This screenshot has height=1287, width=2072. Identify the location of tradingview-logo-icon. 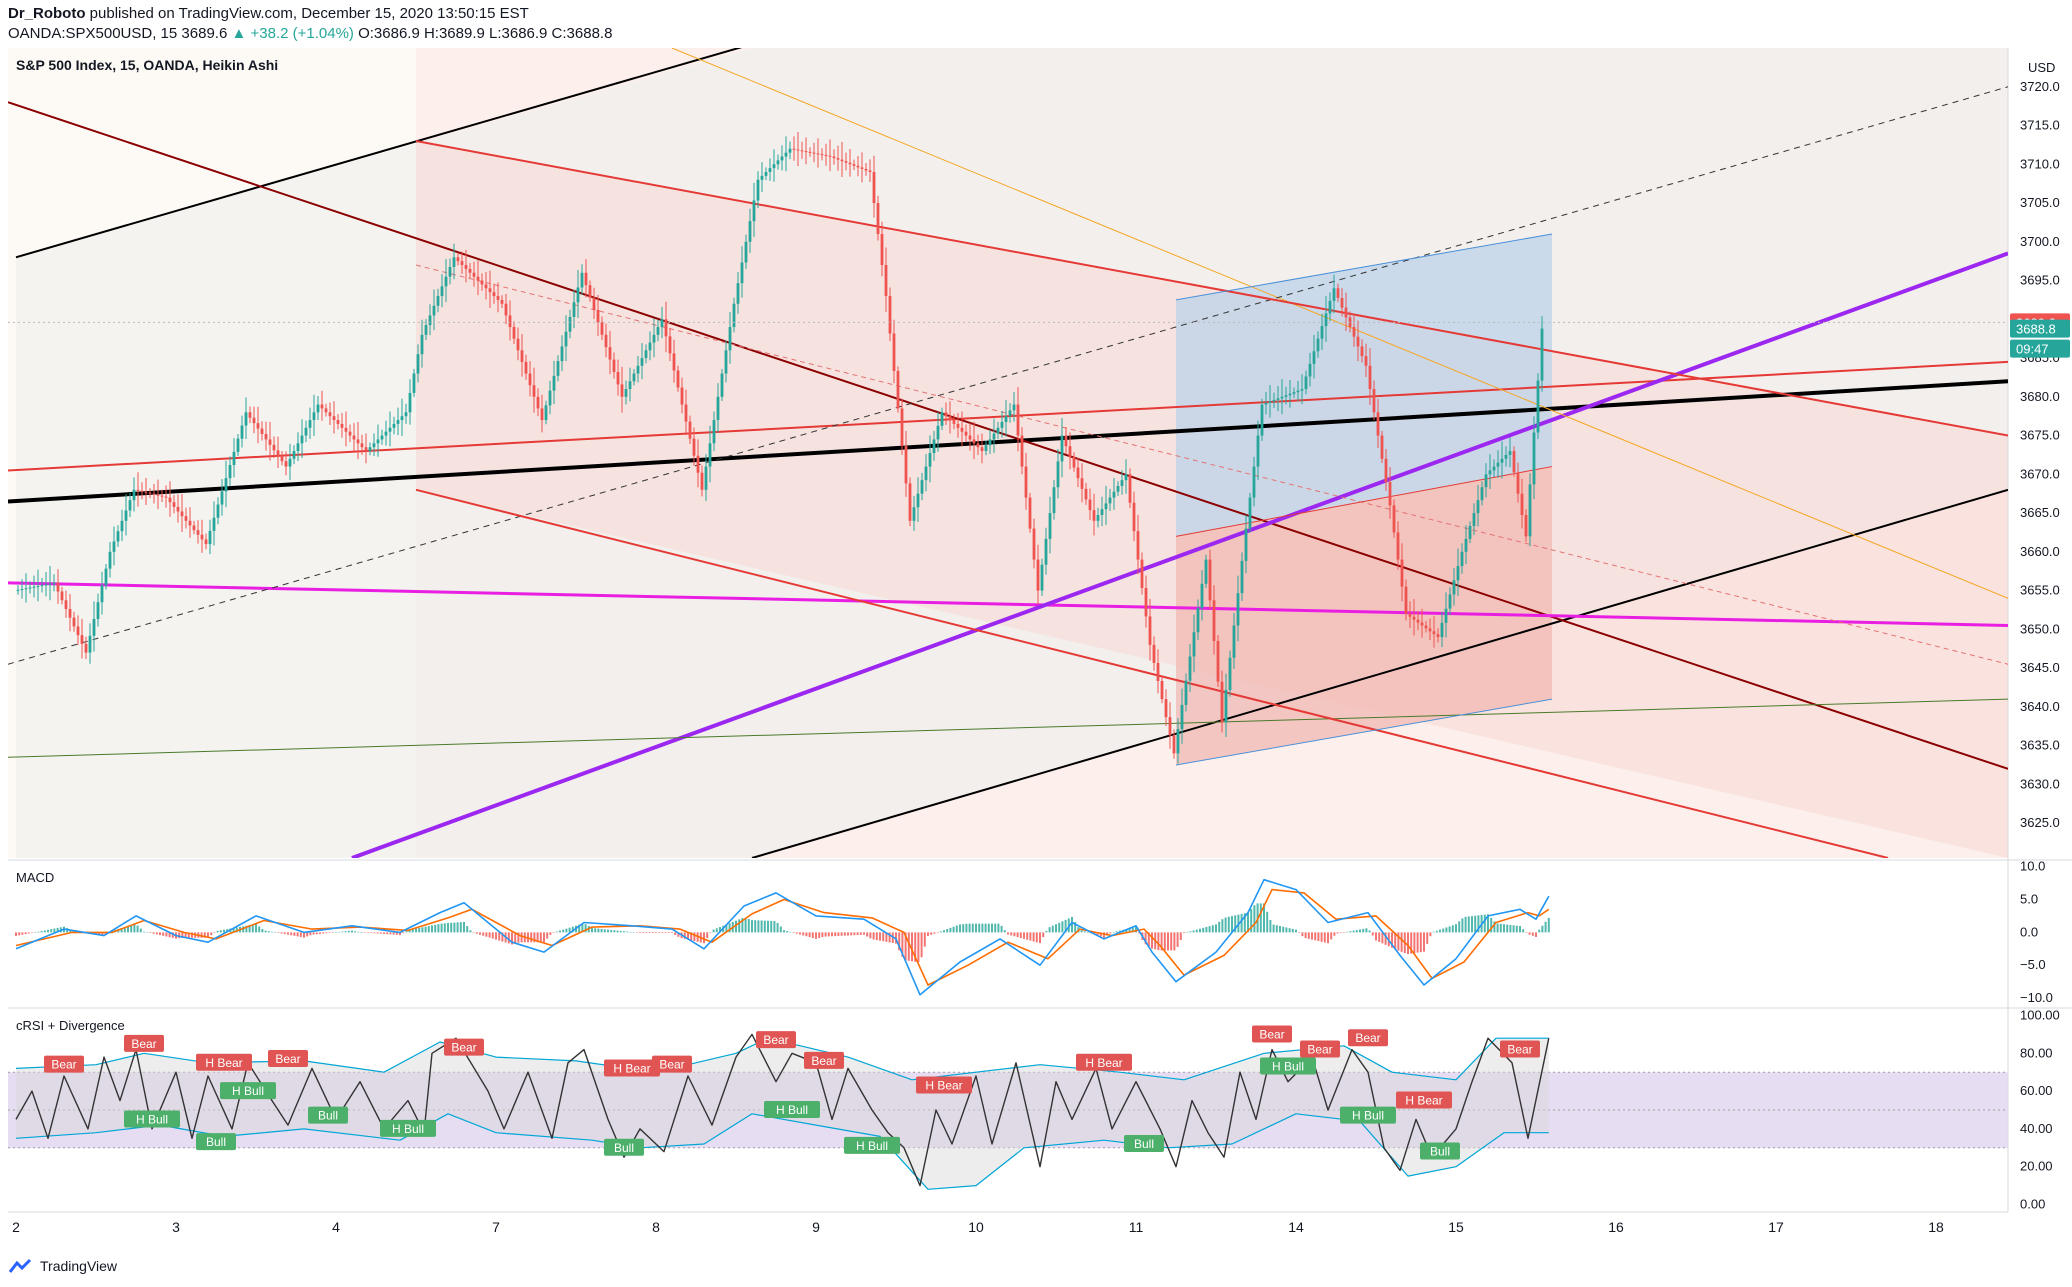
(21, 1266).